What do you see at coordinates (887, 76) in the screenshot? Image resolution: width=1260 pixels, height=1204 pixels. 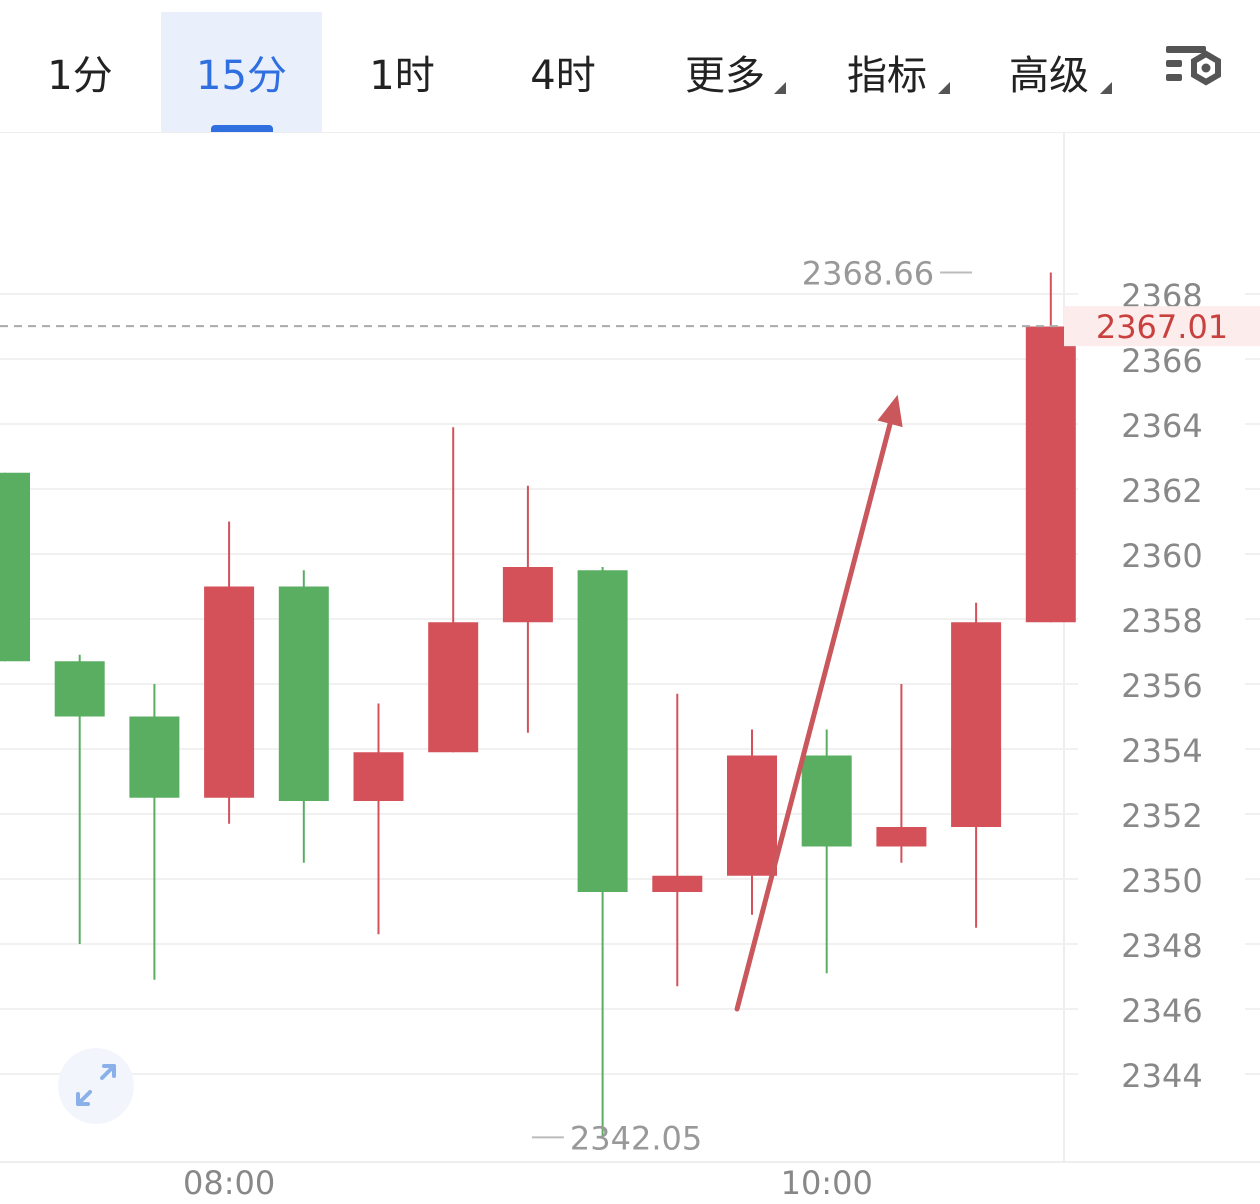 I see `tab-label: 指标` at bounding box center [887, 76].